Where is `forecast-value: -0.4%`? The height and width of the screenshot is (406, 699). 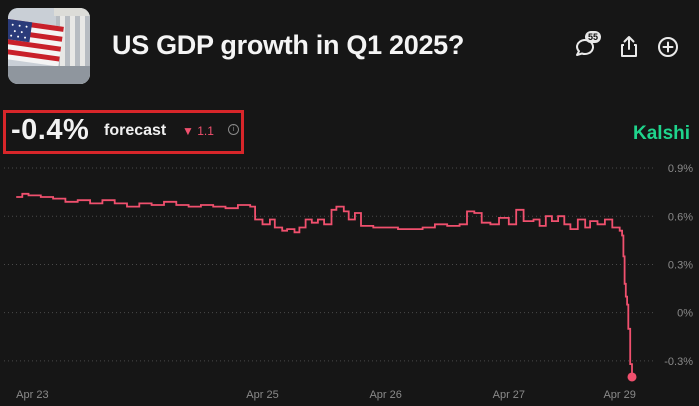
forecast-value: -0.4% is located at coordinates (50, 130).